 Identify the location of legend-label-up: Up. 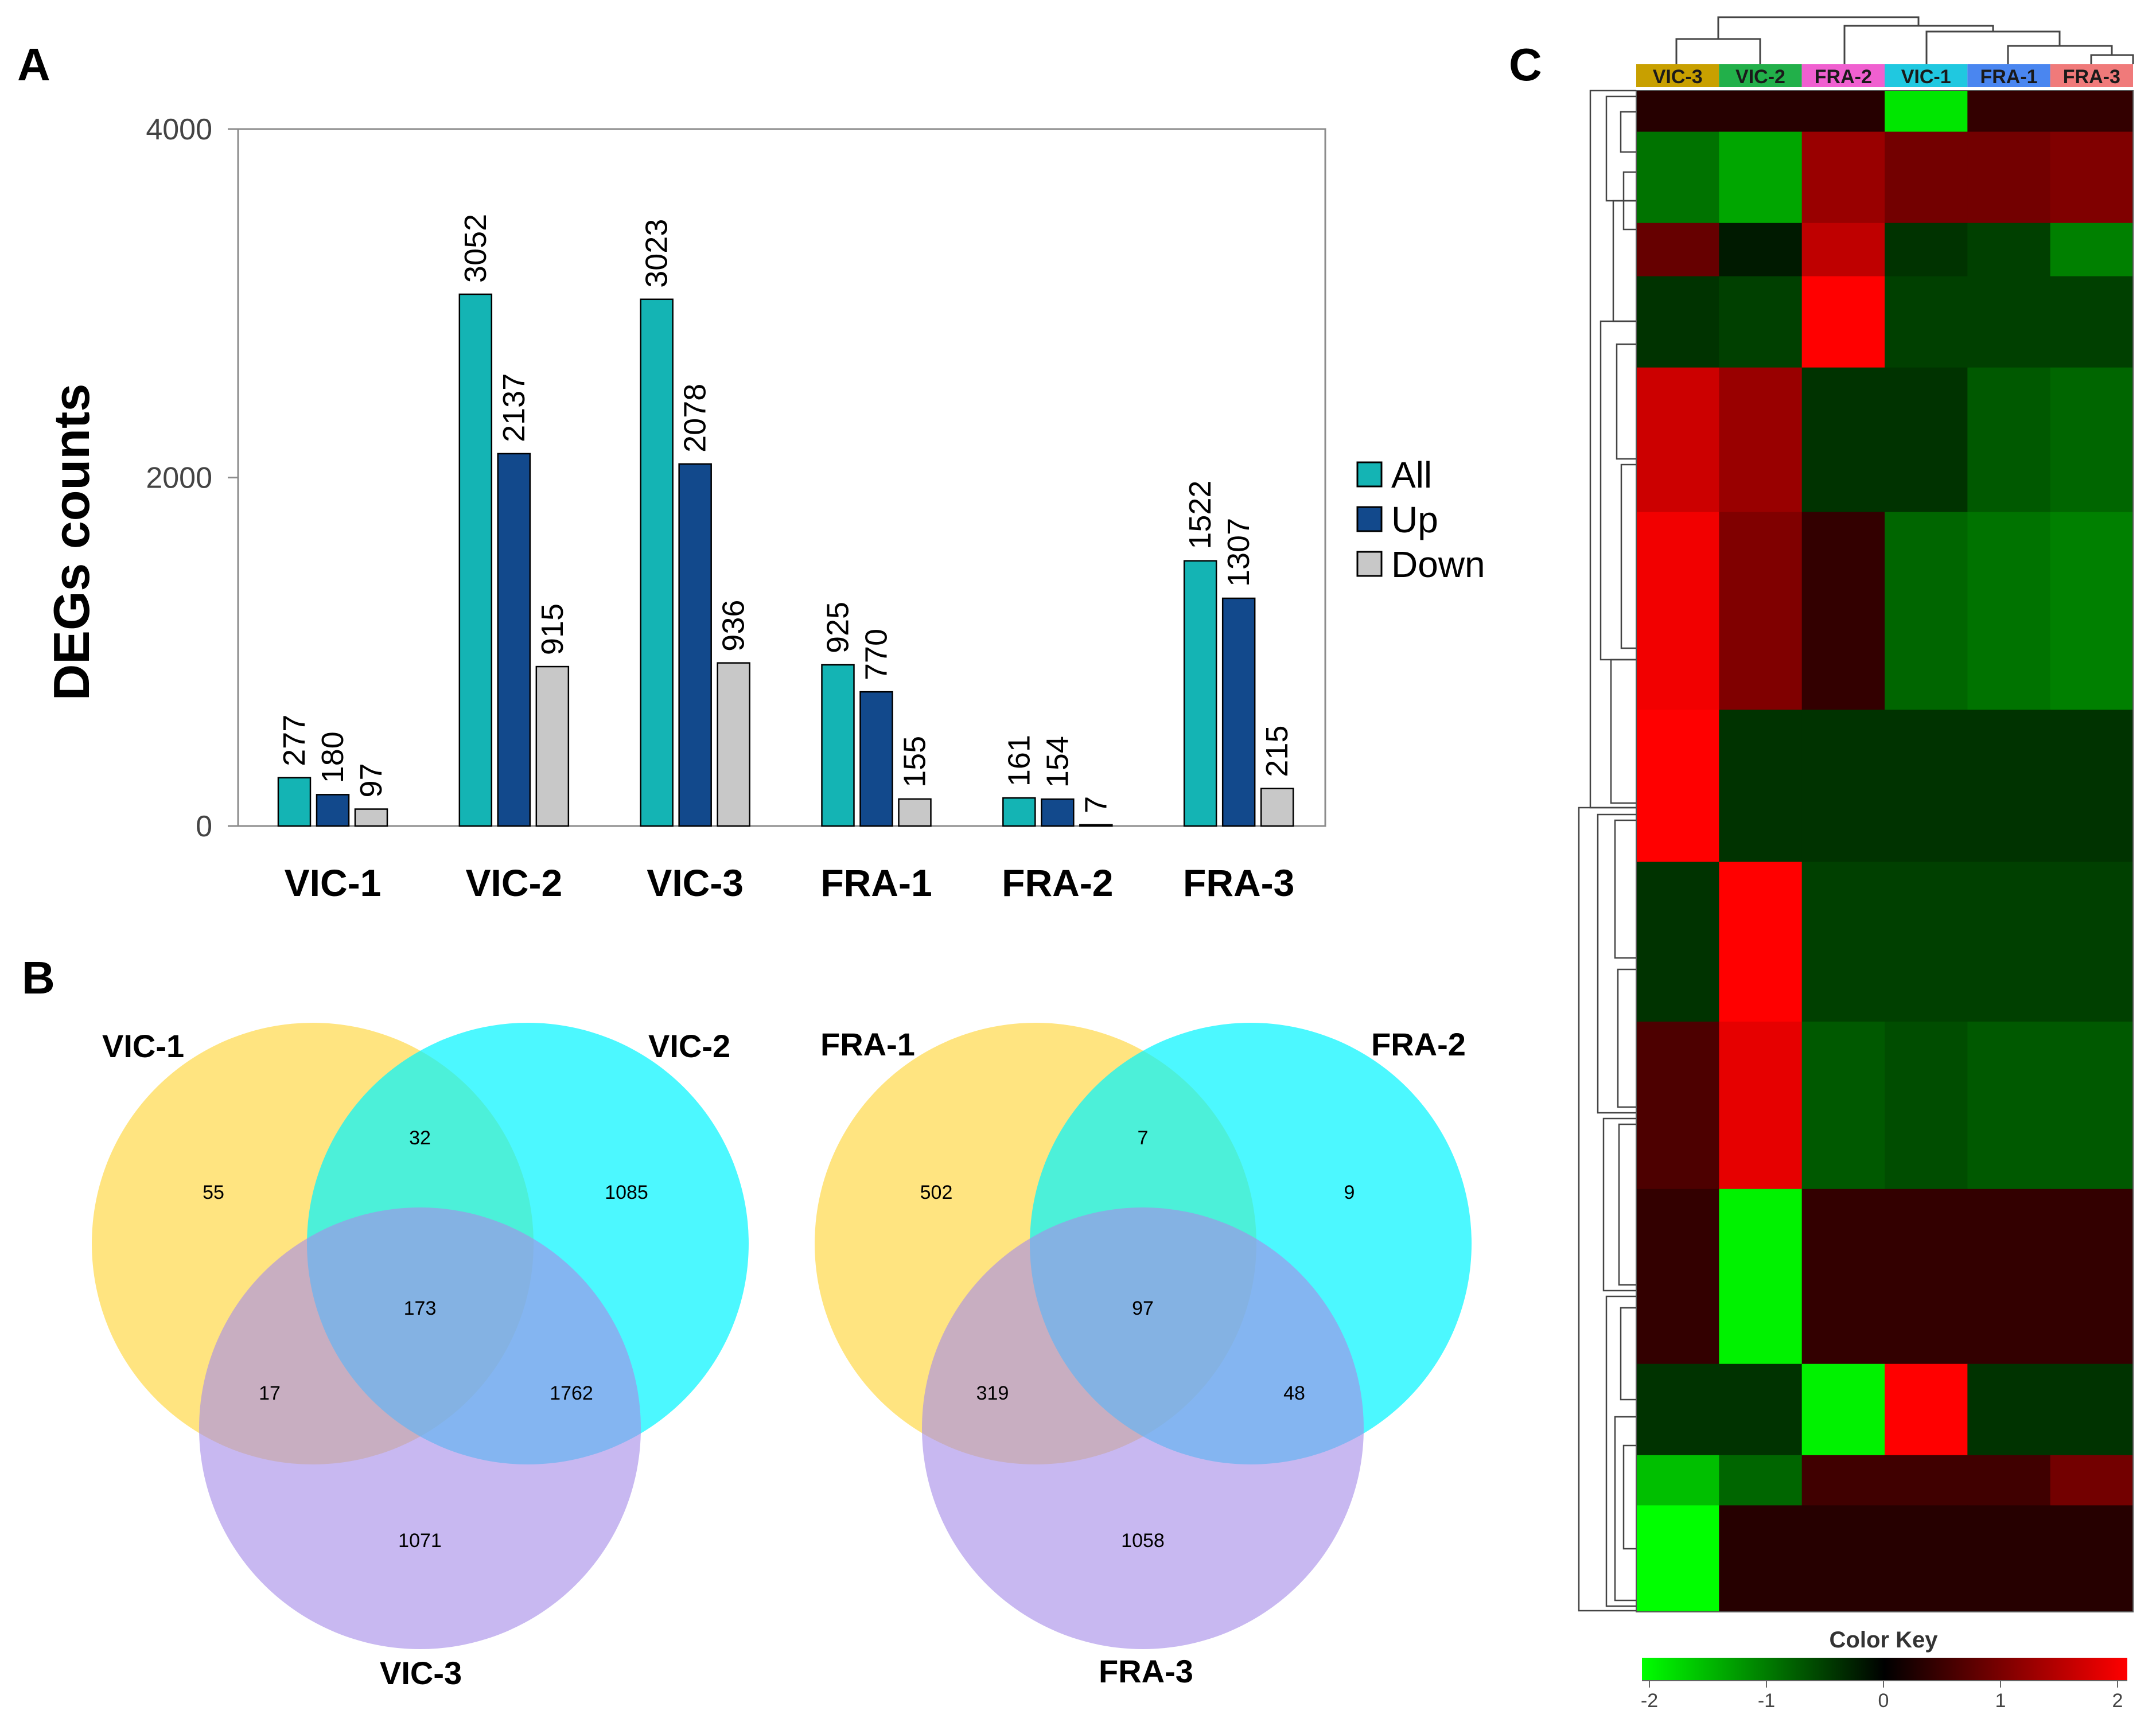
(1414, 519).